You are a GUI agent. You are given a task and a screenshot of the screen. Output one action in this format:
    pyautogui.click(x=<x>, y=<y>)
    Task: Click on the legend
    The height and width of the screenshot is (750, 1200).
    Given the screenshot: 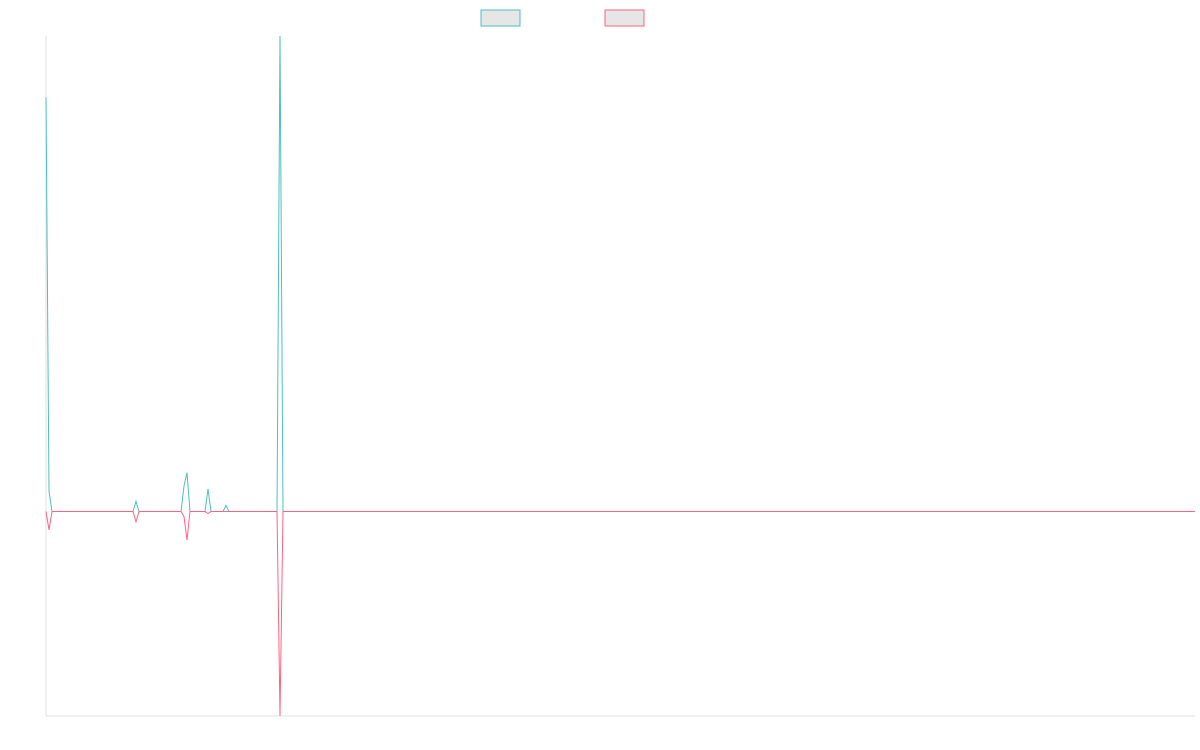 What is the action you would take?
    pyautogui.click(x=562, y=18)
    